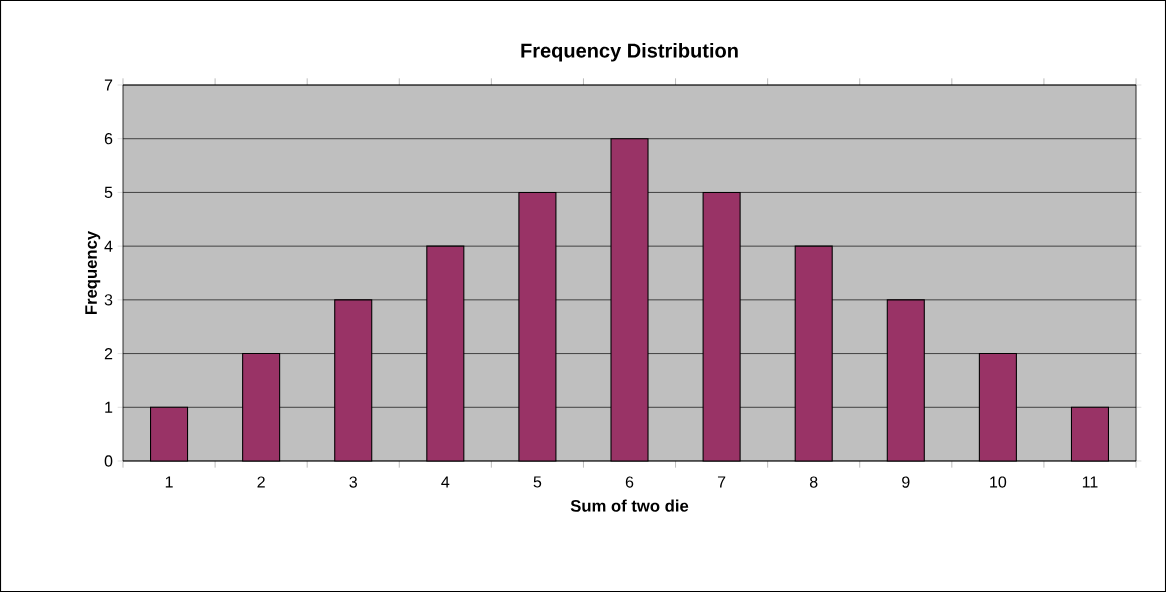 This screenshot has height=592, width=1166. I want to click on x-tick-label: 3, so click(353, 482).